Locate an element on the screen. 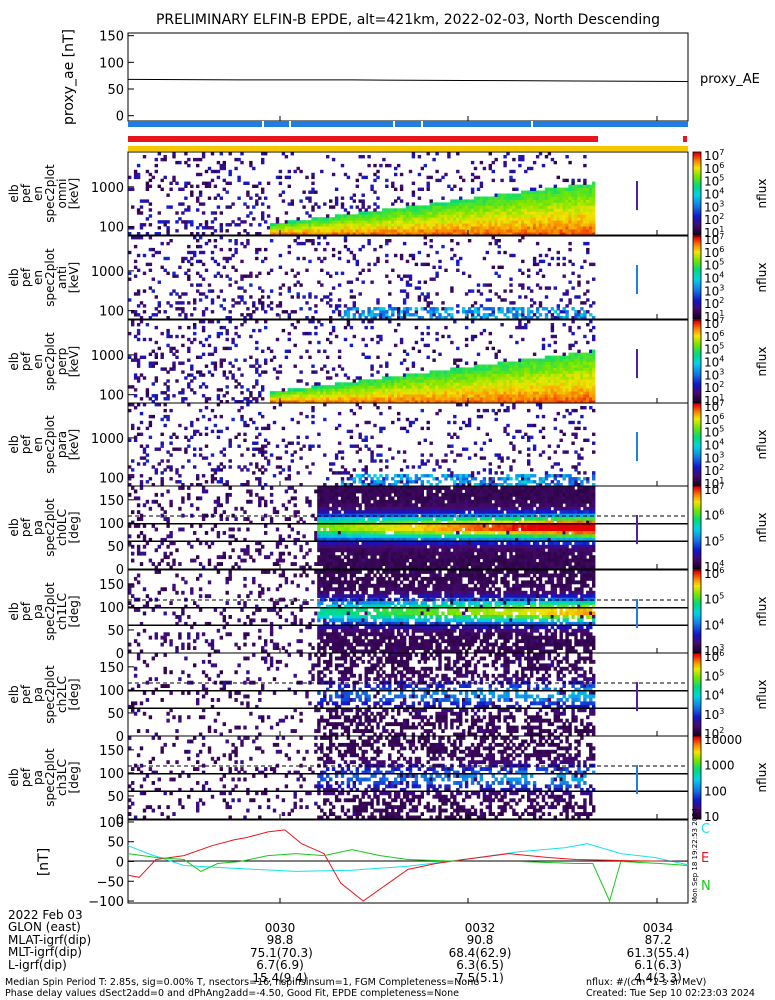 The width and height of the screenshot is (775, 1000). pa-cell is located at coordinates (171, 567).